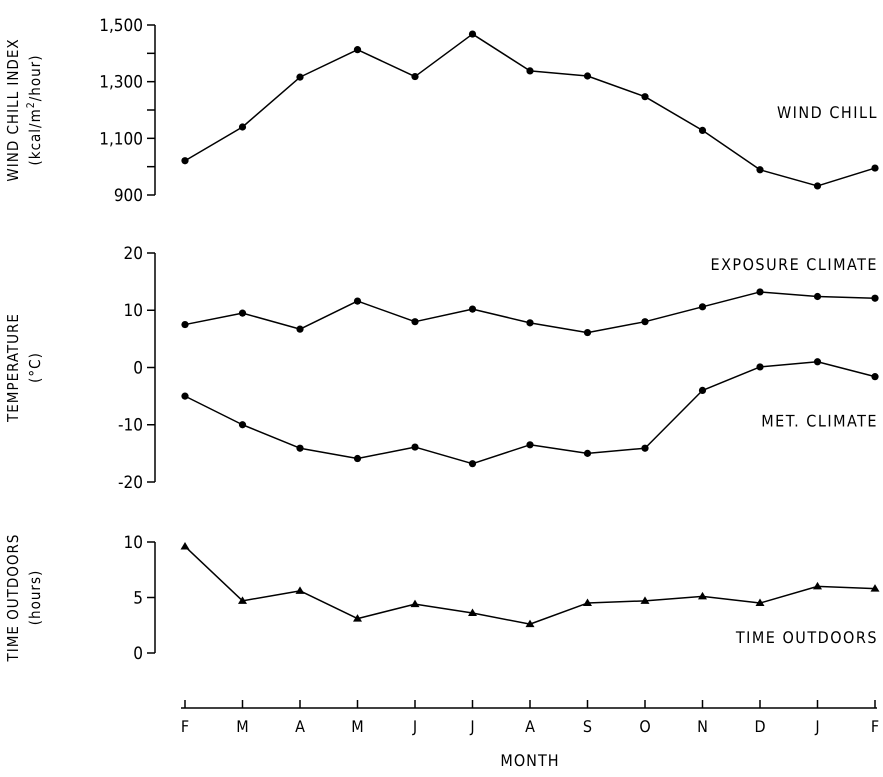 Image resolution: width=883 pixels, height=777 pixels. I want to click on series-label: EXPOSURE CLIMATE, so click(794, 264).